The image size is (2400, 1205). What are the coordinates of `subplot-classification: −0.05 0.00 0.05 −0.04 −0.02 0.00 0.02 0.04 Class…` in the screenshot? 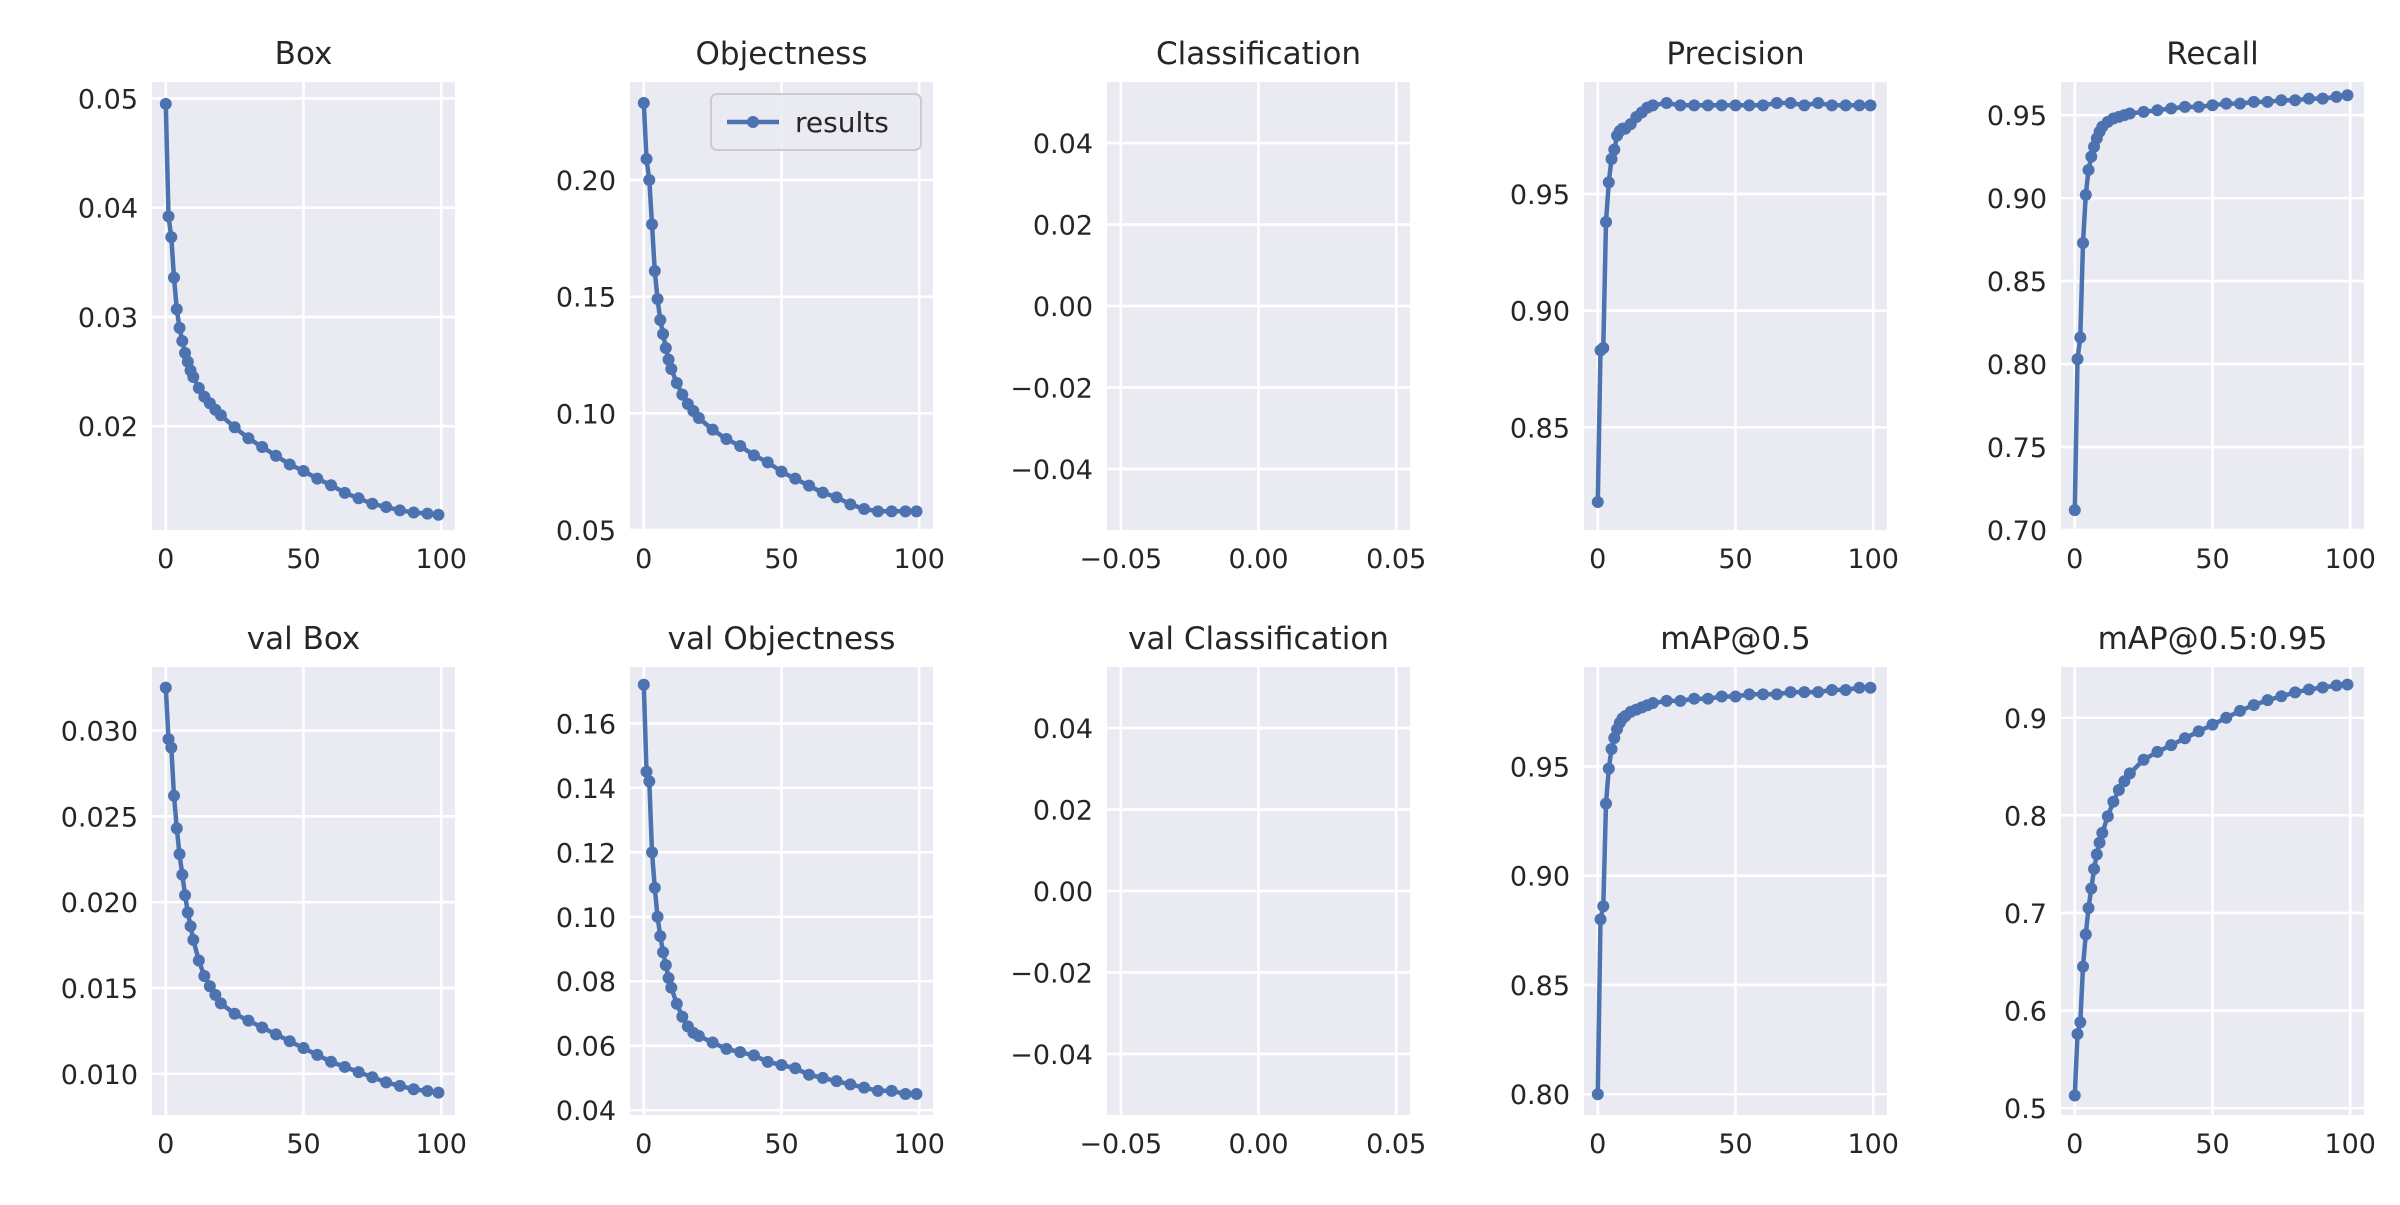 It's located at (1218, 305).